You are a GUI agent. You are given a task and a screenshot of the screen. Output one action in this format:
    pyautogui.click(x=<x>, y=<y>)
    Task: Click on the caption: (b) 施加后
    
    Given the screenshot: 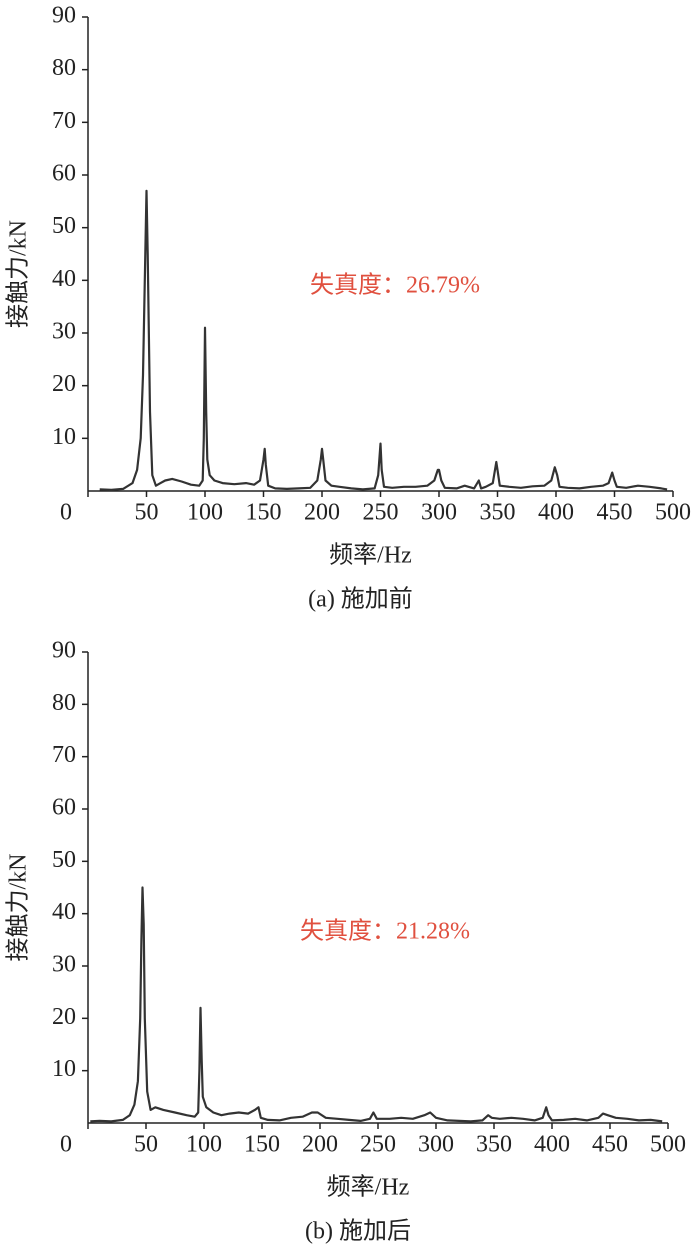 What is the action you would take?
    pyautogui.click(x=358, y=1231)
    